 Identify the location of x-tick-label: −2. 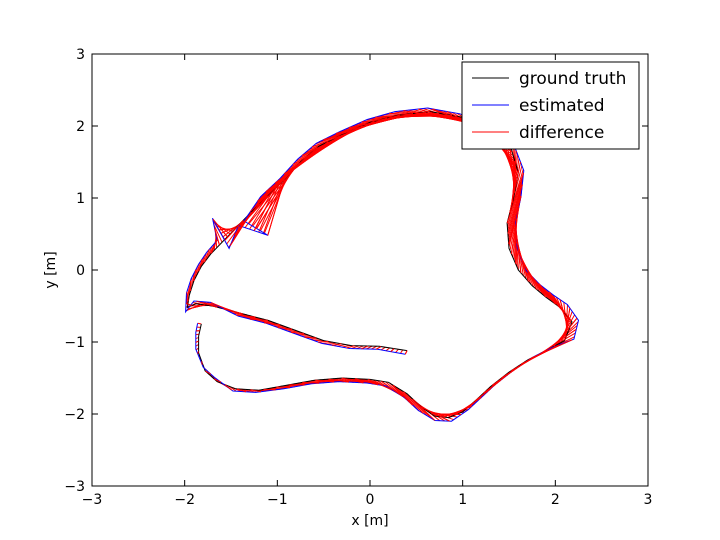
(184, 500).